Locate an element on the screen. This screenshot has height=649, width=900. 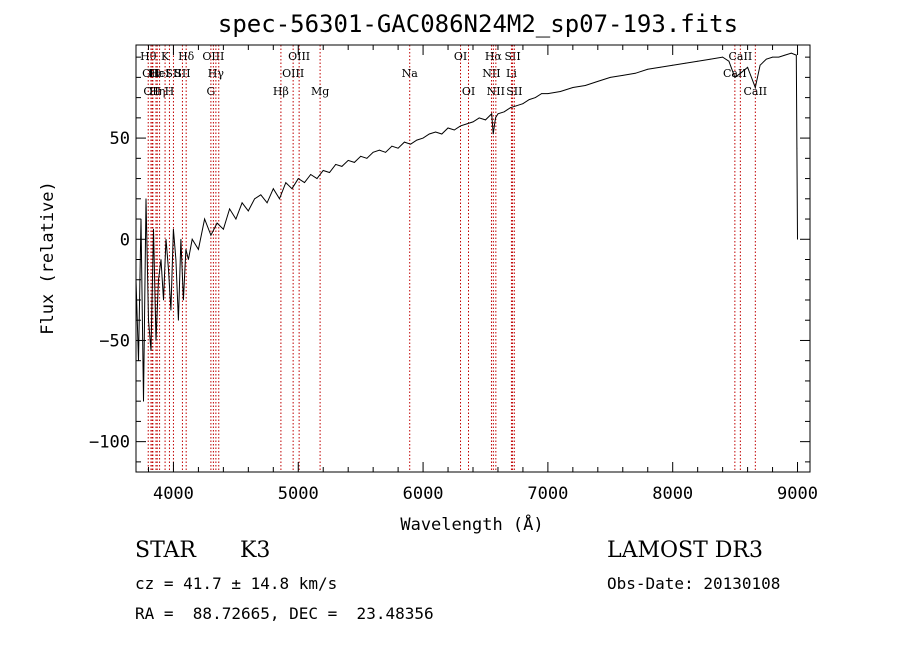
line-label-9: SII is located at coordinates (173, 73).